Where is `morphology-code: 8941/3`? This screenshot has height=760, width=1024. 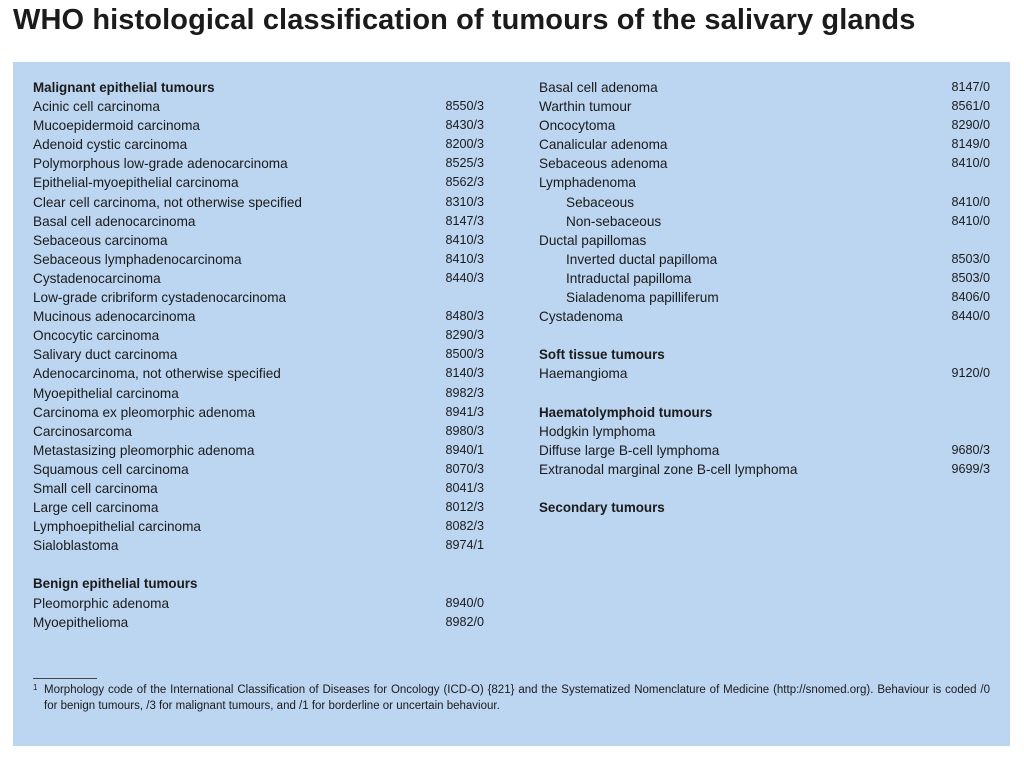 morphology-code: 8941/3 is located at coordinates (464, 411).